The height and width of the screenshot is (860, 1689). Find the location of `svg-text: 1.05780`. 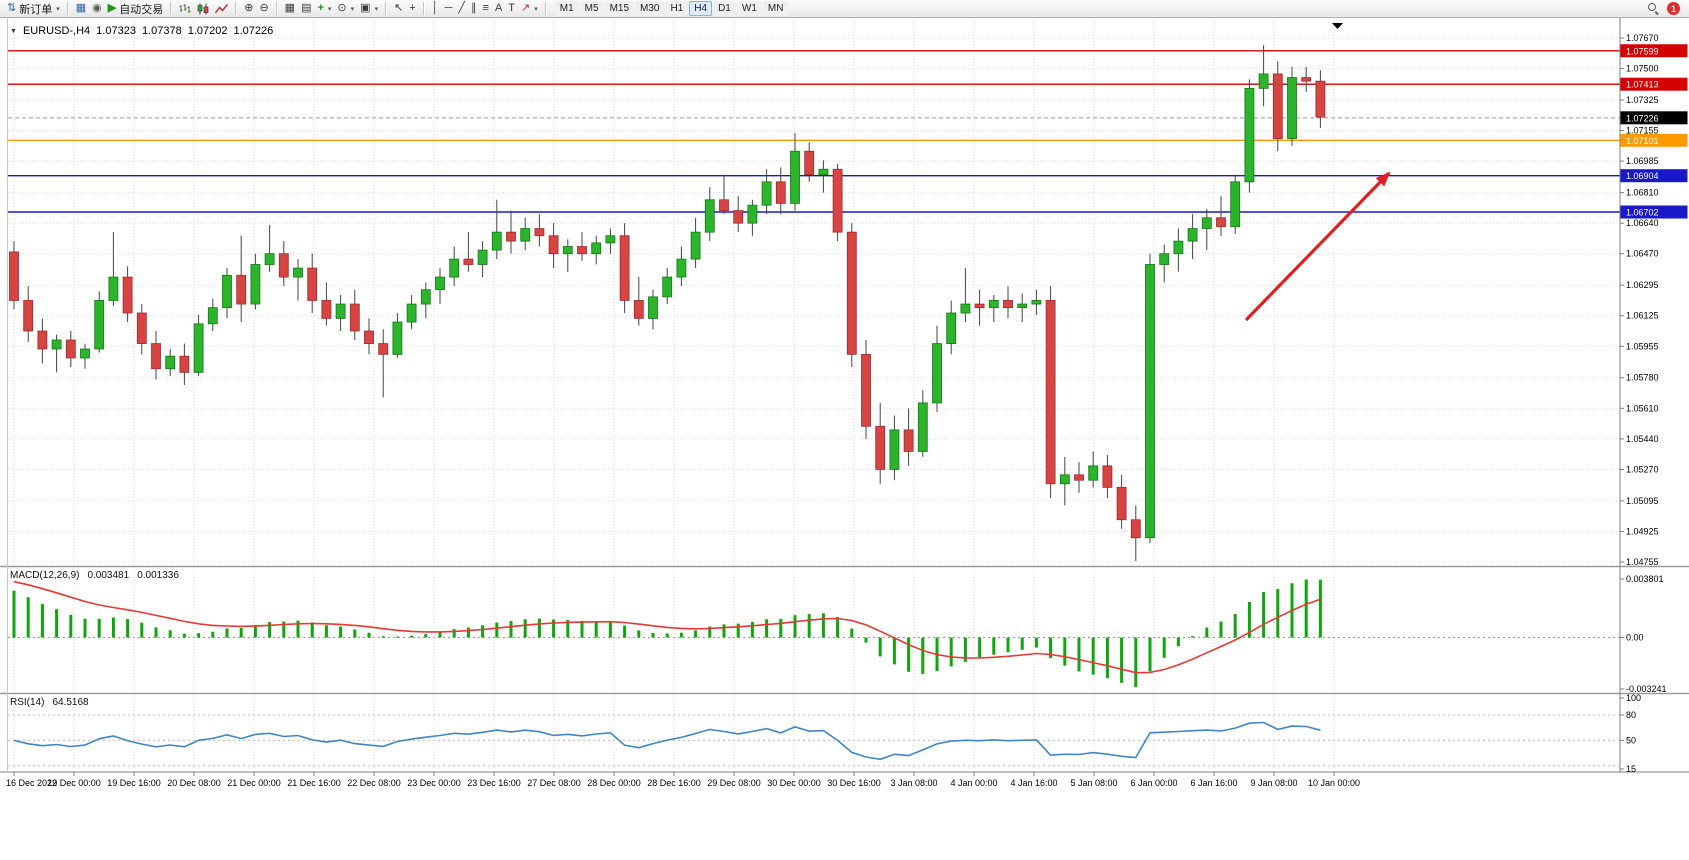

svg-text: 1.05780 is located at coordinates (1642, 378).